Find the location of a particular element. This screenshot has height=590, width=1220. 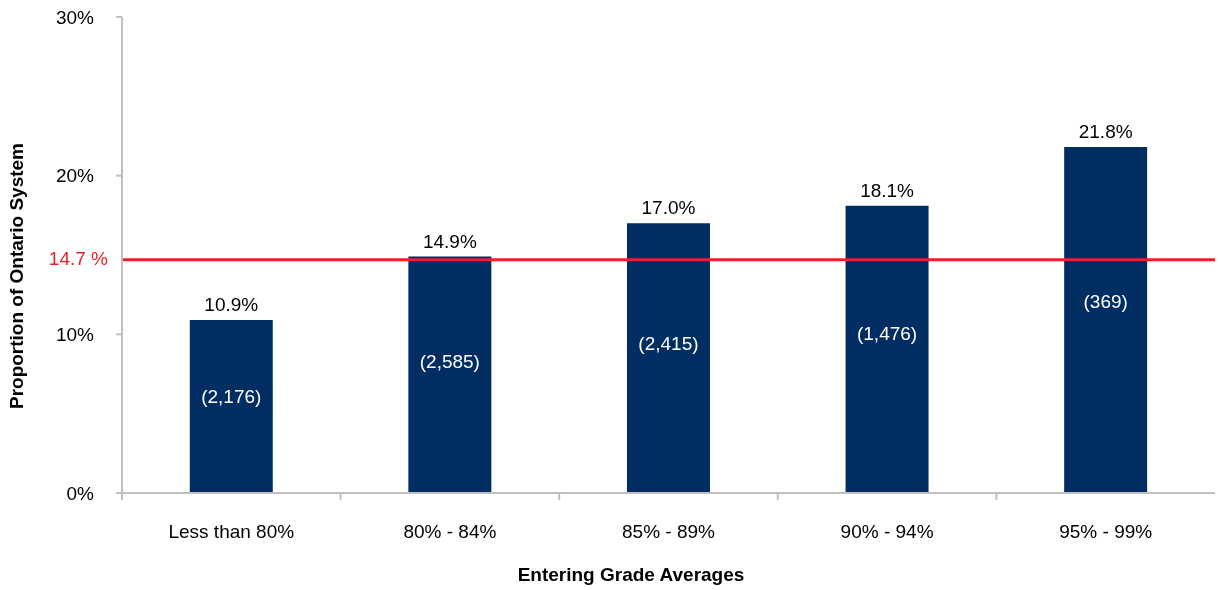

x-tick-label: 95% - 99% is located at coordinates (1106, 532).